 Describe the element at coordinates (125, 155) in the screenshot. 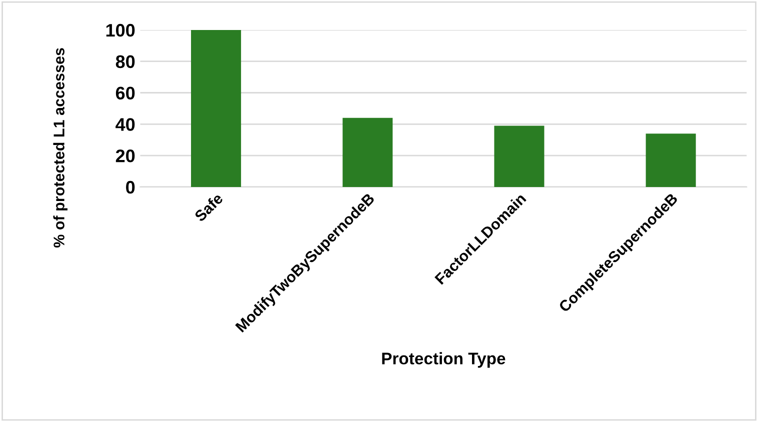

I see `y-tick-label: 20` at that location.